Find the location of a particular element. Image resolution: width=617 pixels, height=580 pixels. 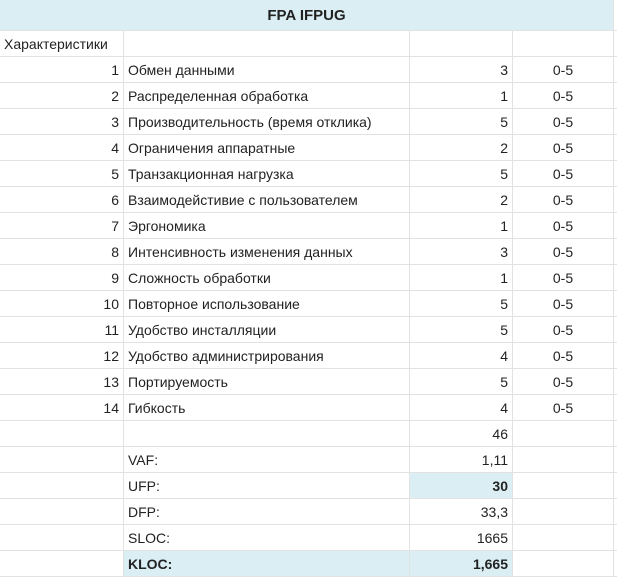

row-number-cell: 3 is located at coordinates (62, 122).